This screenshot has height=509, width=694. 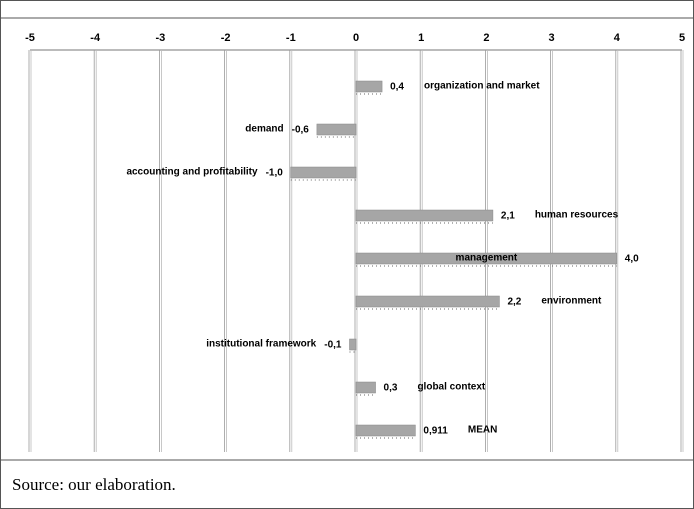 What do you see at coordinates (682, 38) in the screenshot?
I see `x-tick-label: 5` at bounding box center [682, 38].